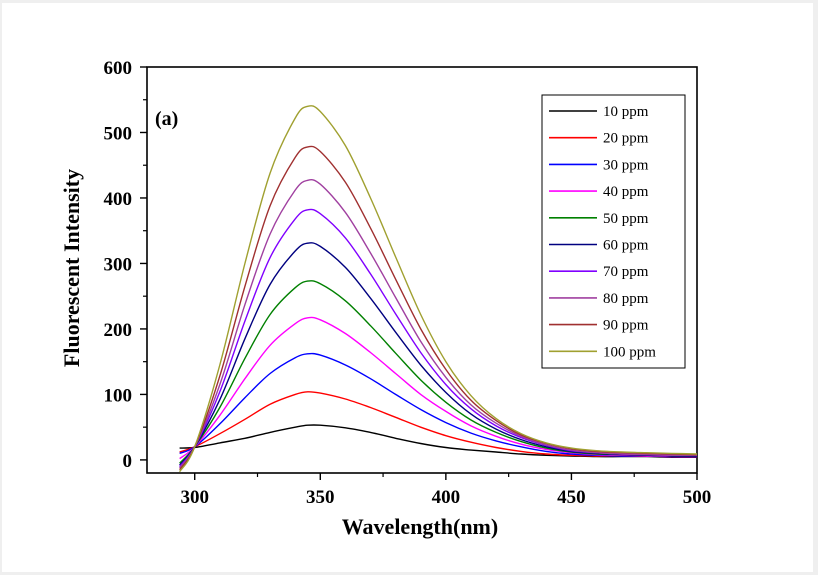 This screenshot has height=575, width=818. What do you see at coordinates (626, 165) in the screenshot?
I see `legend-label: 30 ppm` at bounding box center [626, 165].